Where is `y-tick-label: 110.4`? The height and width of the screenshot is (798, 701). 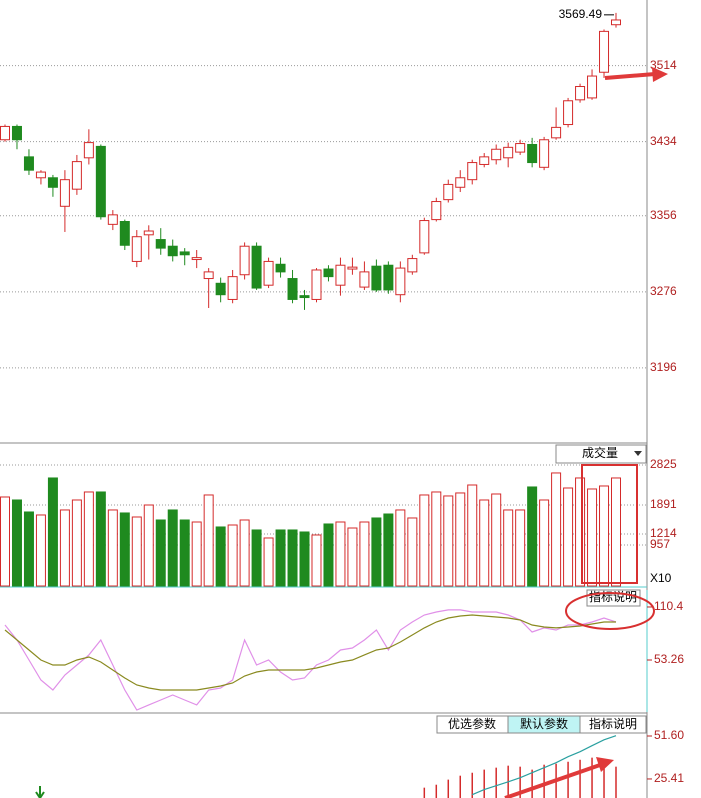 y-tick-label: 110.4 is located at coordinates (668, 606).